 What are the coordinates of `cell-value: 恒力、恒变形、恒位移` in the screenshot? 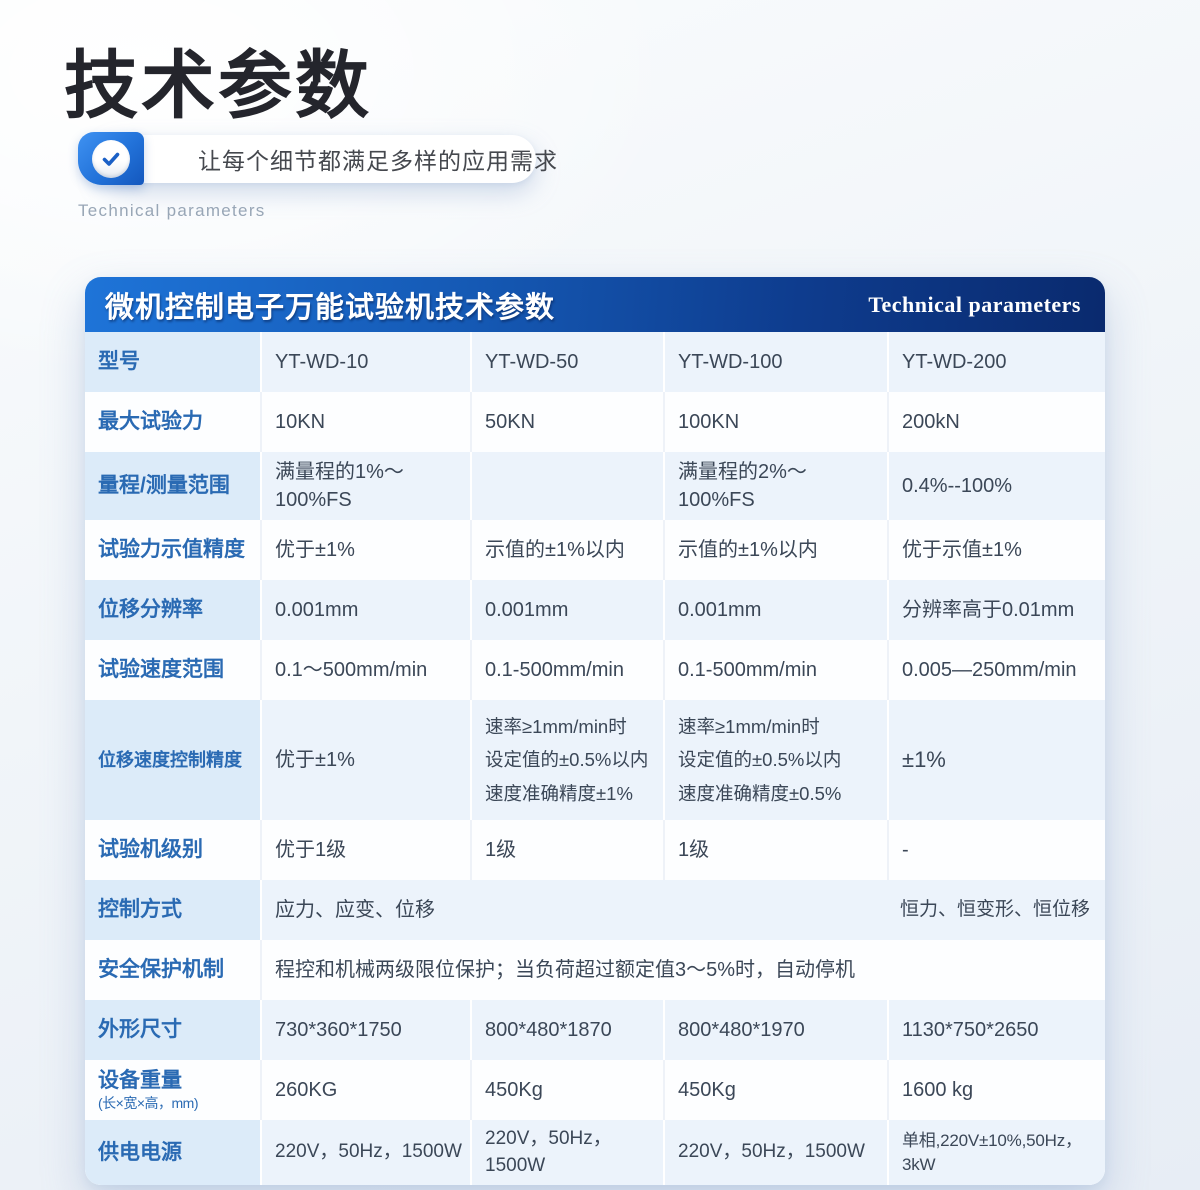 It's located at (996, 910).